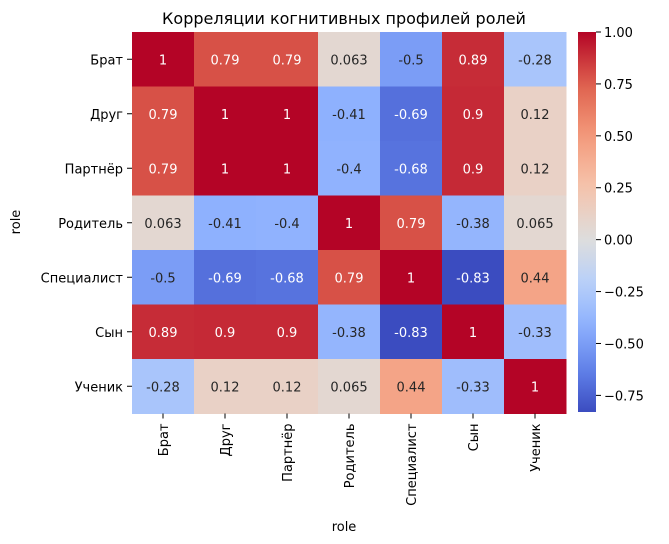 The image size is (669, 544). I want to click on column-label: Партнёр, so click(288, 453).